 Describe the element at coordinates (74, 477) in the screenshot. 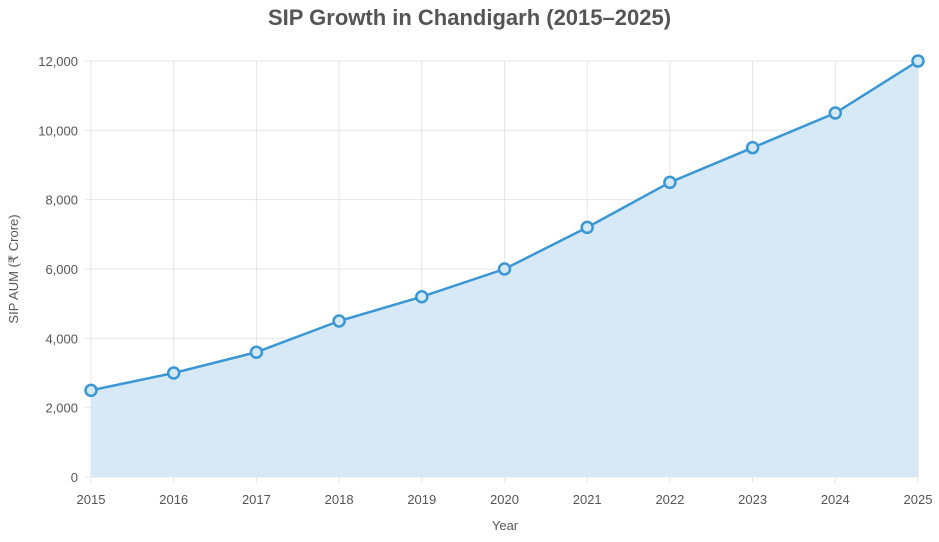

I see `y-tick-label: 0` at that location.